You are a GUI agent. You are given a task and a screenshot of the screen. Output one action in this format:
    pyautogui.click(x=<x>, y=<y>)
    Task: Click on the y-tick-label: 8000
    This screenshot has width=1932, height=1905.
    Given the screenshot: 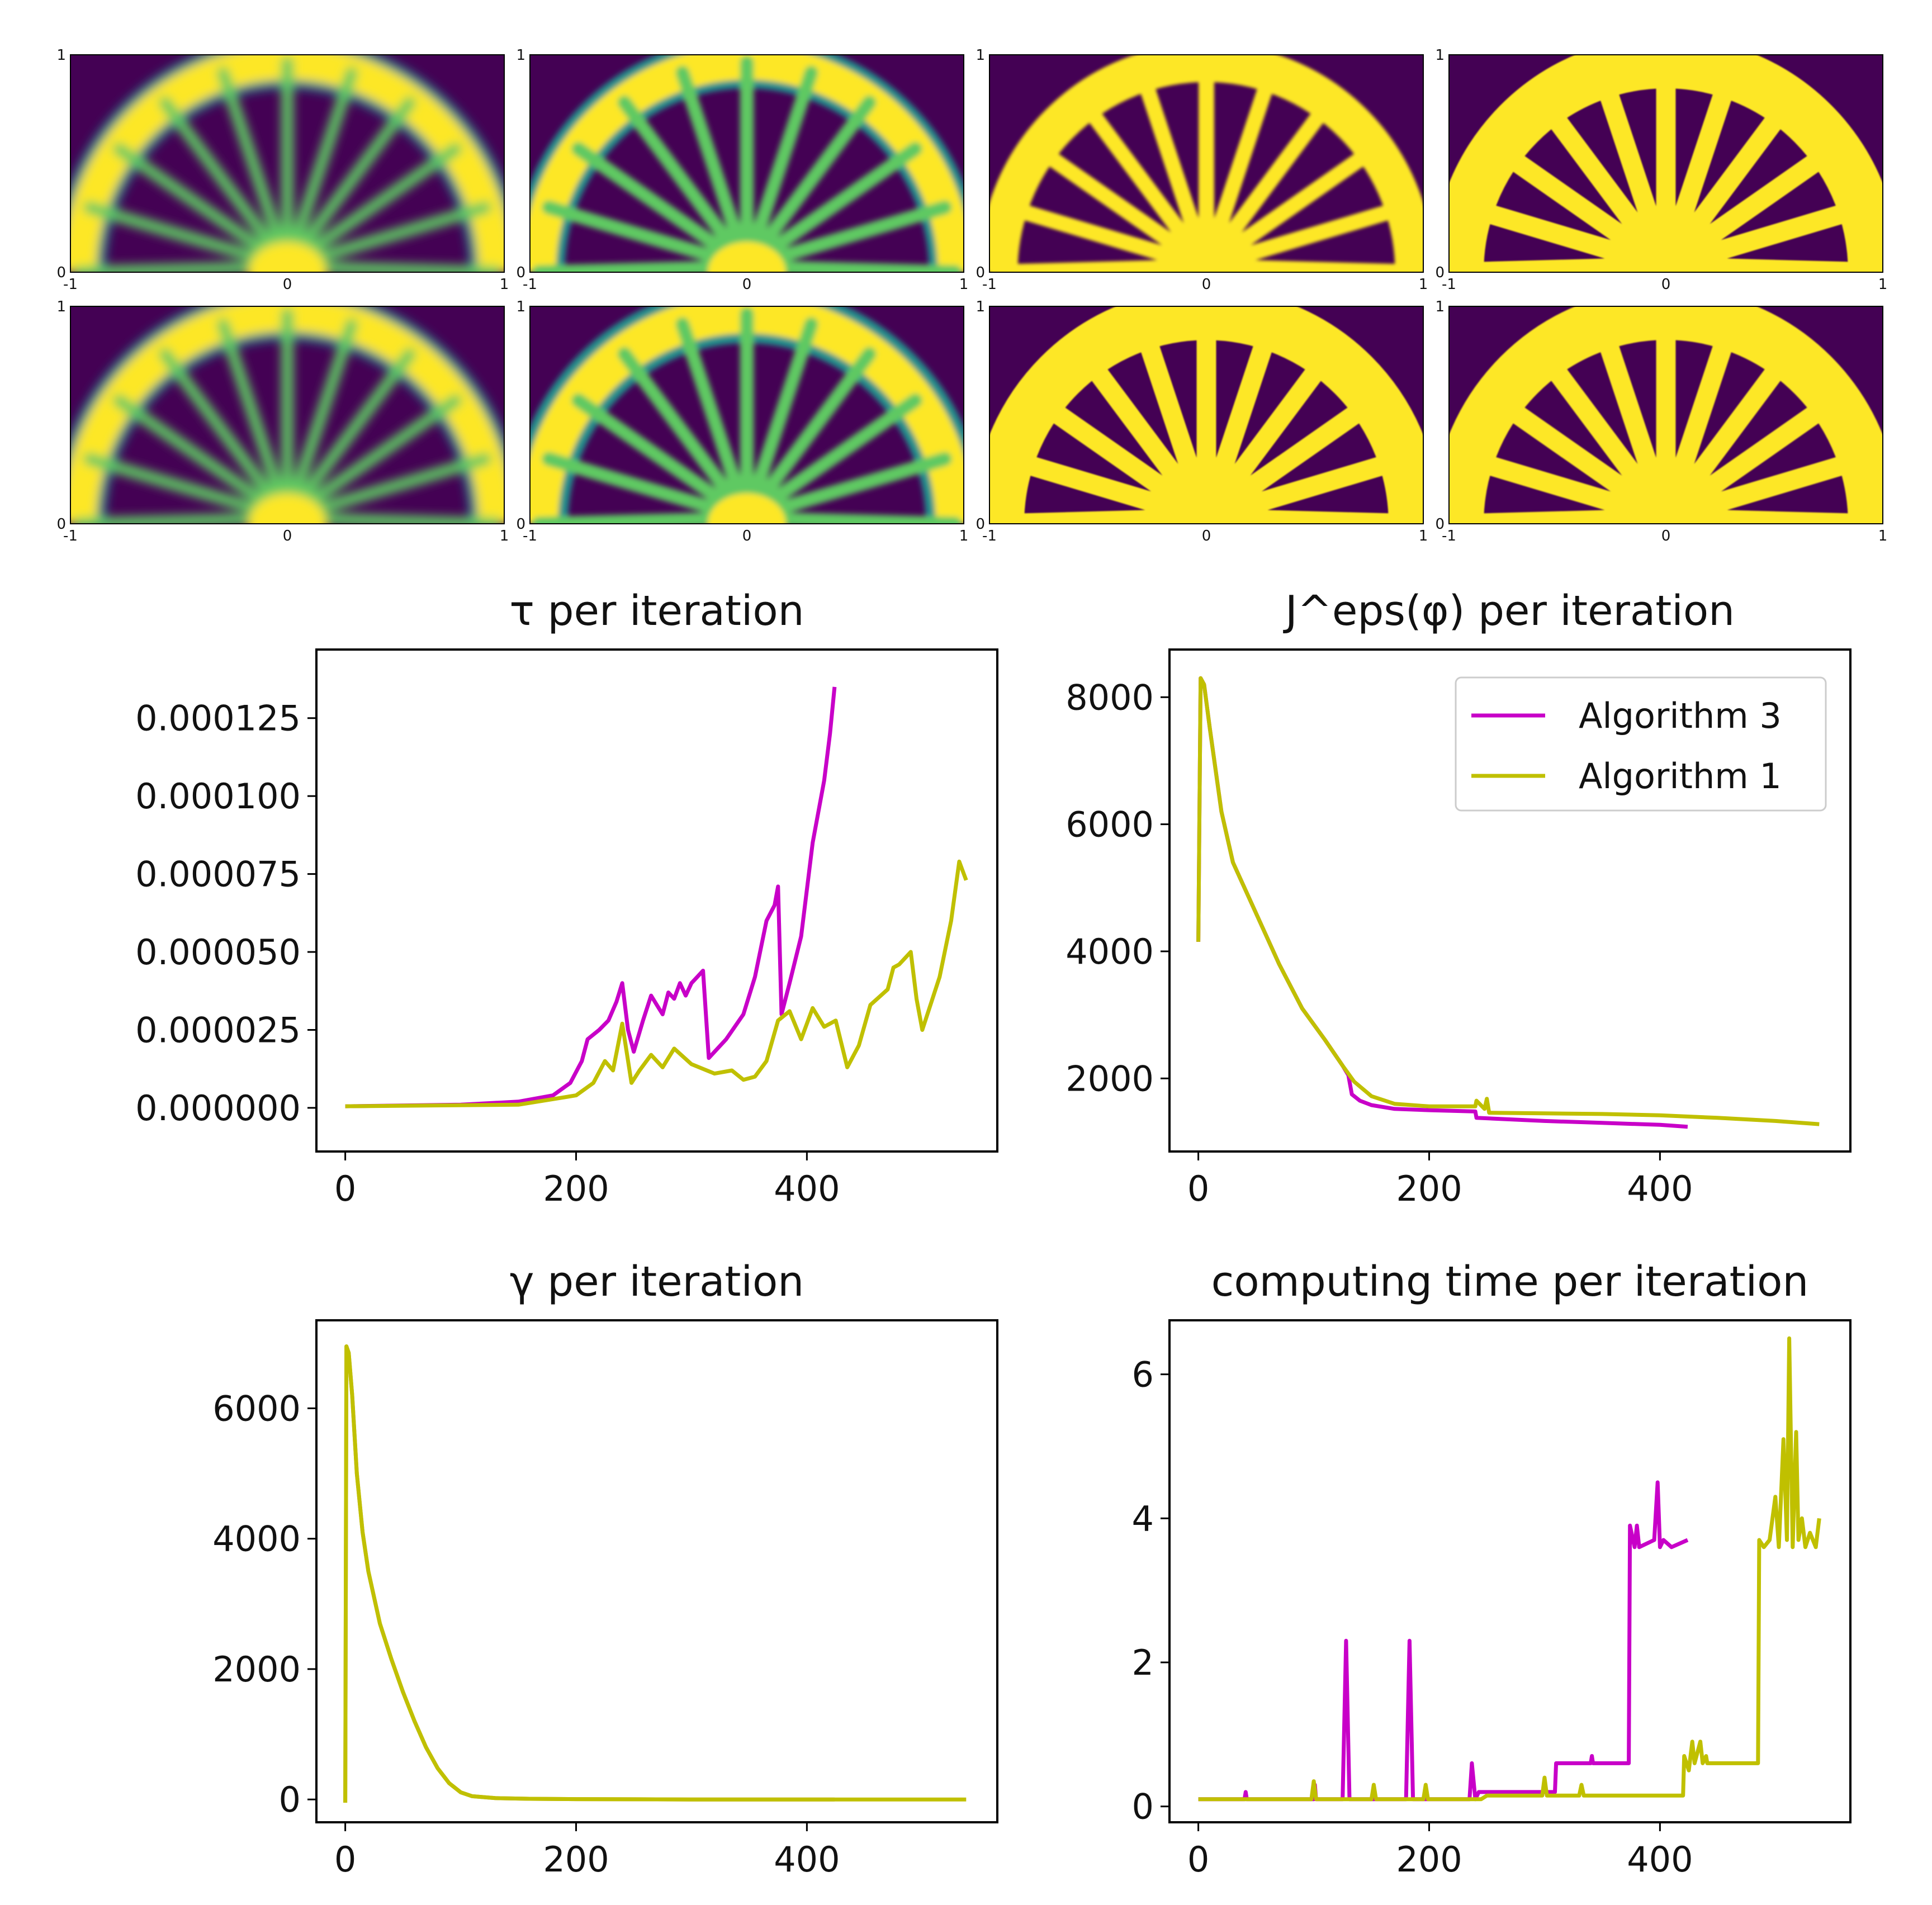 What is the action you would take?
    pyautogui.click(x=1110, y=697)
    